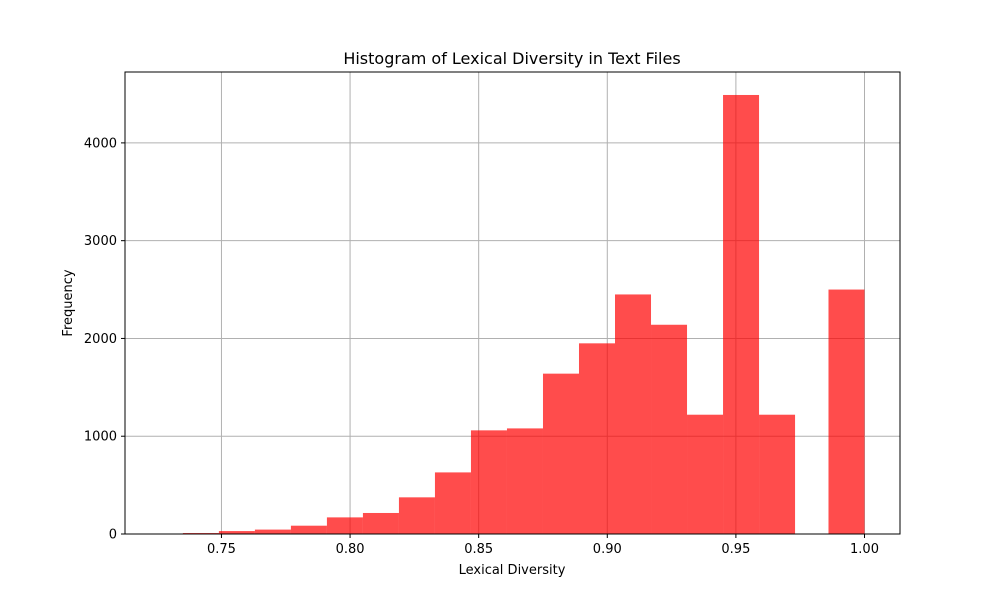 The height and width of the screenshot is (600, 1000). What do you see at coordinates (100, 241) in the screenshot?
I see `y-tick-label: 3000` at bounding box center [100, 241].